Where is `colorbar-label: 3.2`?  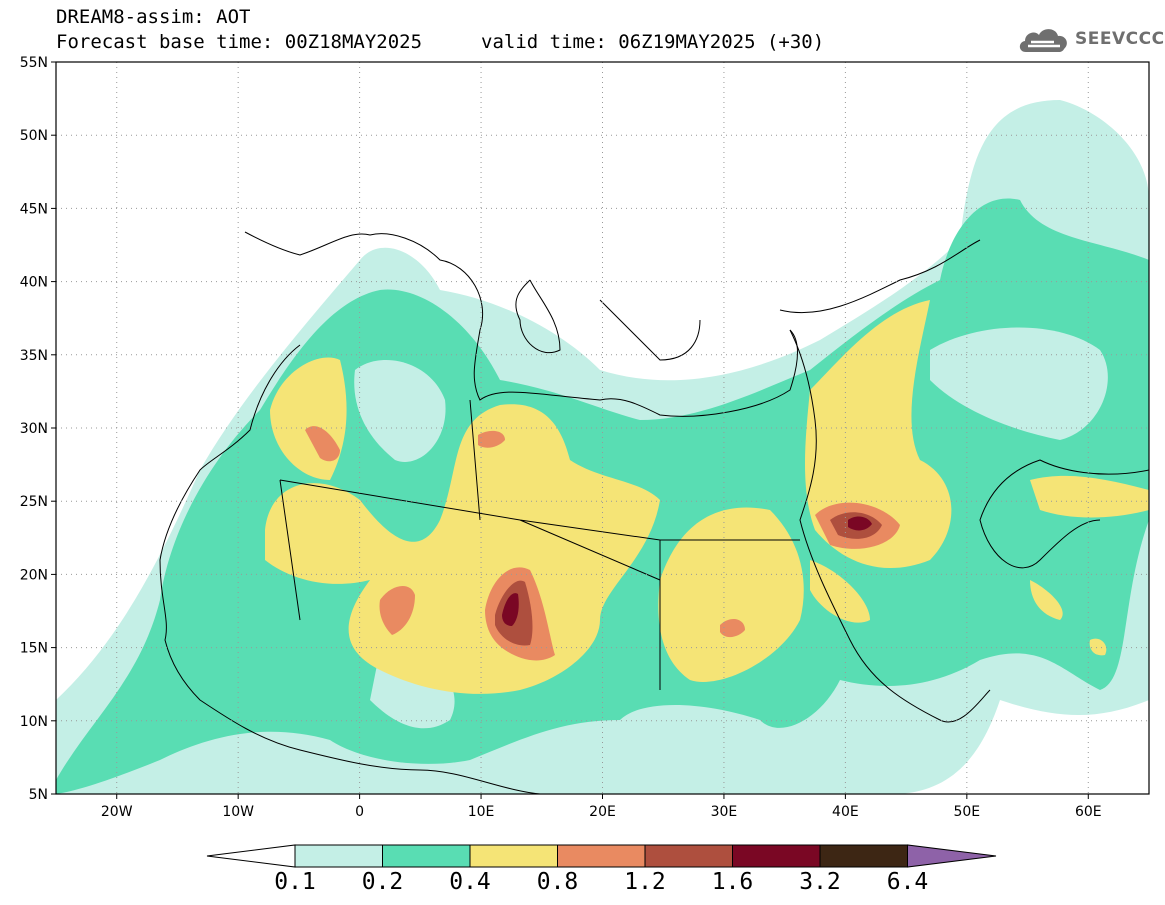 colorbar-label: 3.2 is located at coordinates (820, 882).